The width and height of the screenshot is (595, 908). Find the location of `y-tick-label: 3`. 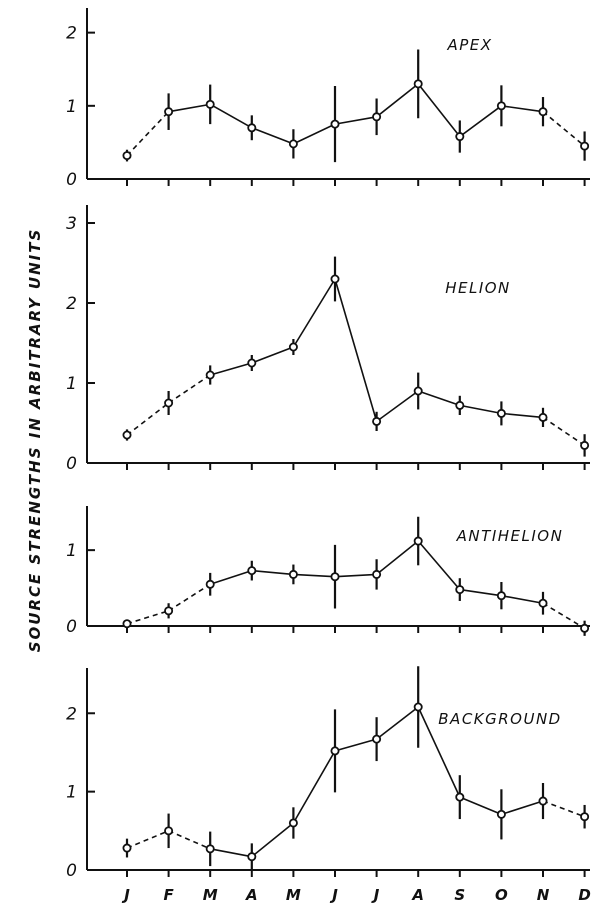

y-tick-label: 3 is located at coordinates (71, 224).